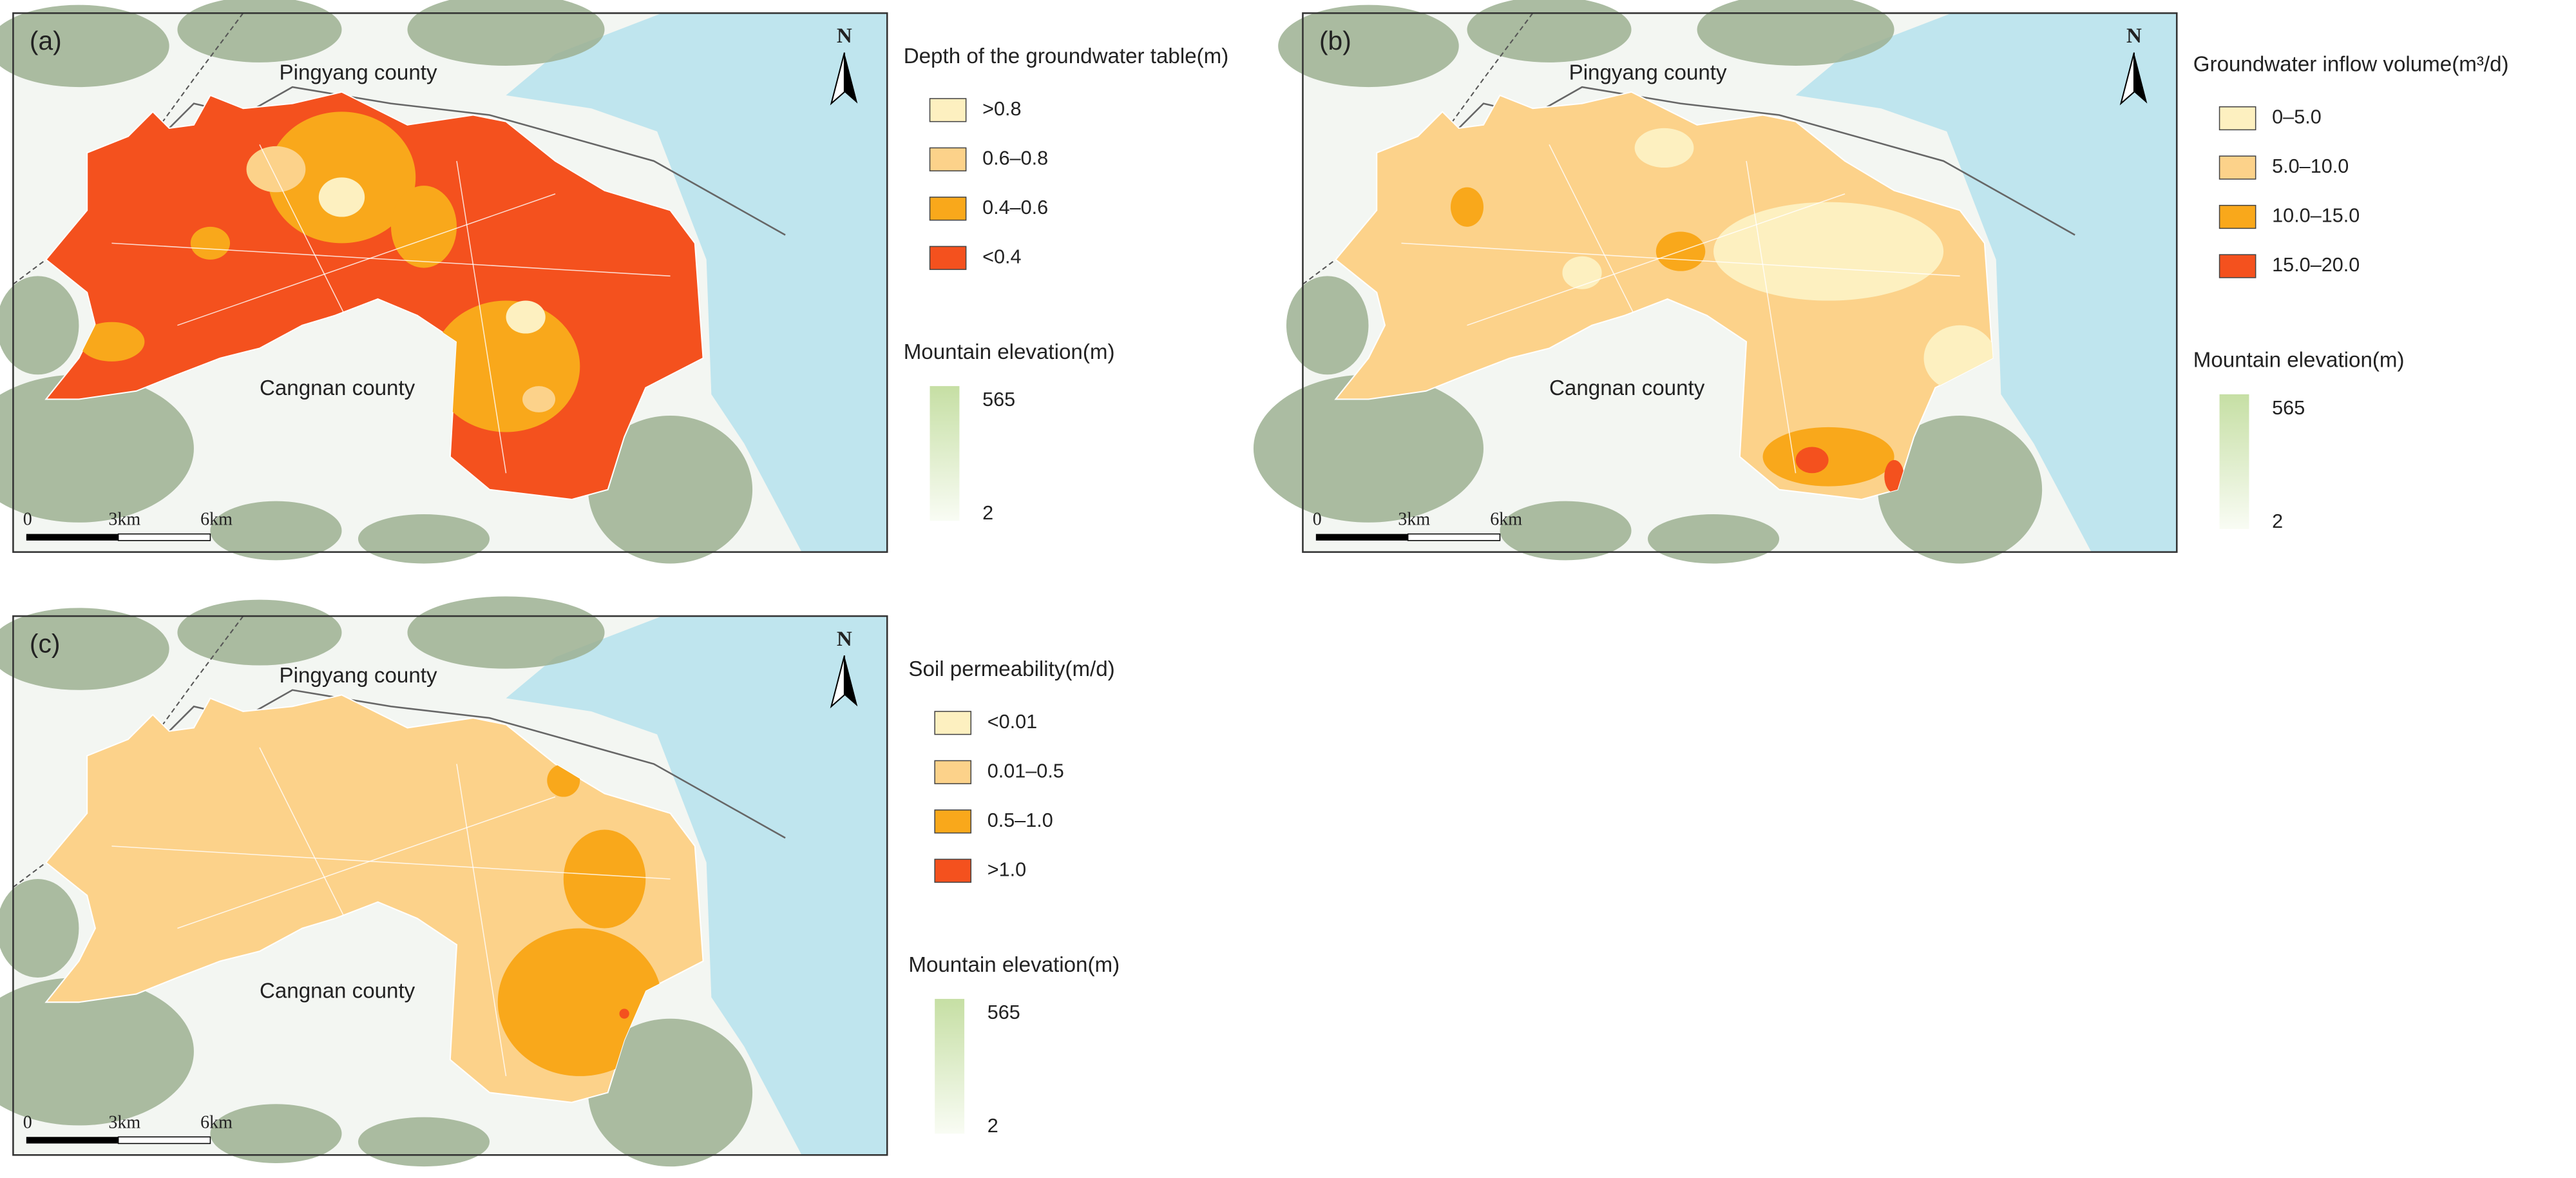 The width and height of the screenshot is (2576, 1178). I want to click on county-label: Cangnan county, so click(338, 388).